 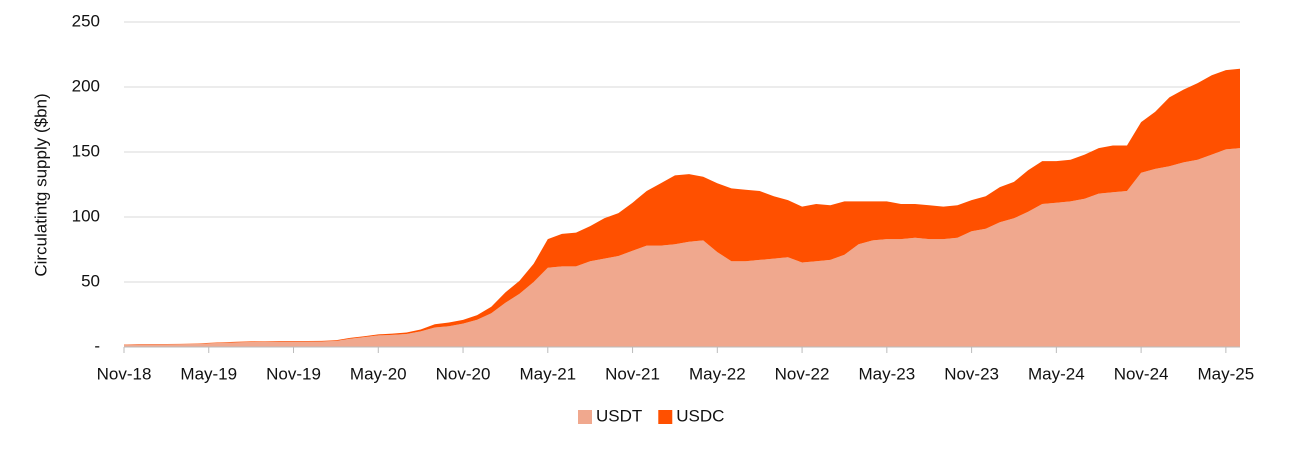 What do you see at coordinates (1056, 373) in the screenshot?
I see `x-tick-label: May-24` at bounding box center [1056, 373].